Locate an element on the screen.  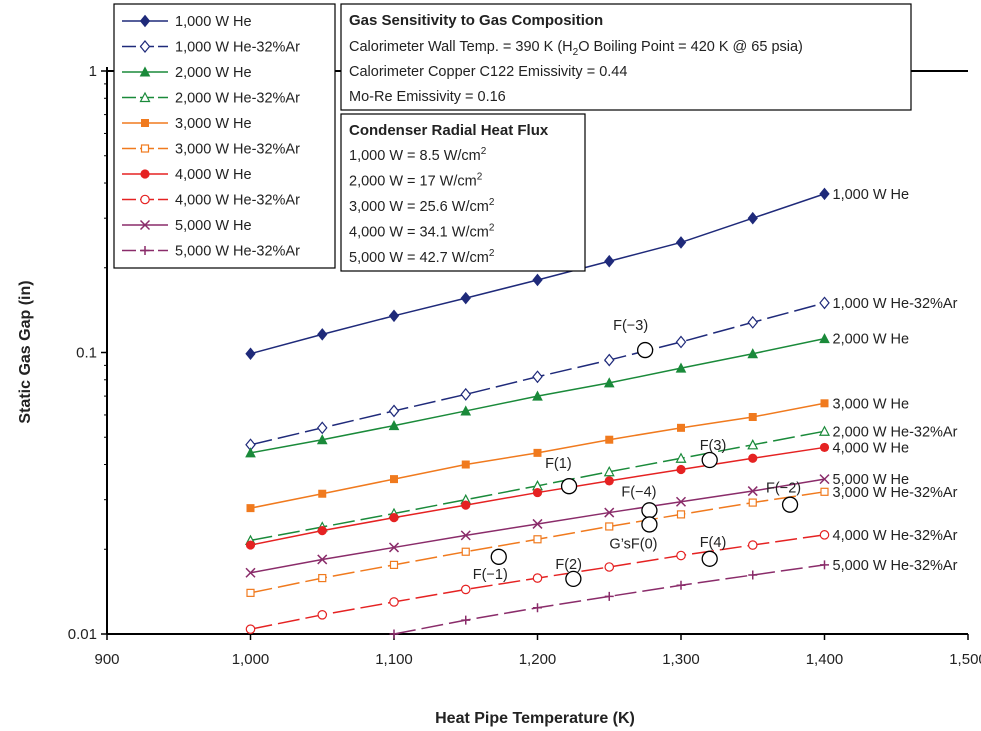
series-end-label: 1,000 W He is located at coordinates (871, 195).